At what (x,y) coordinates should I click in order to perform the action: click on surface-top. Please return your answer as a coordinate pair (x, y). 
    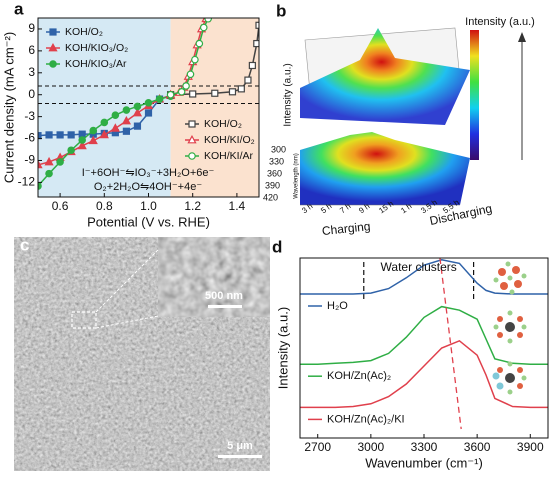
    Looking at the image, I should click on (385, 76).